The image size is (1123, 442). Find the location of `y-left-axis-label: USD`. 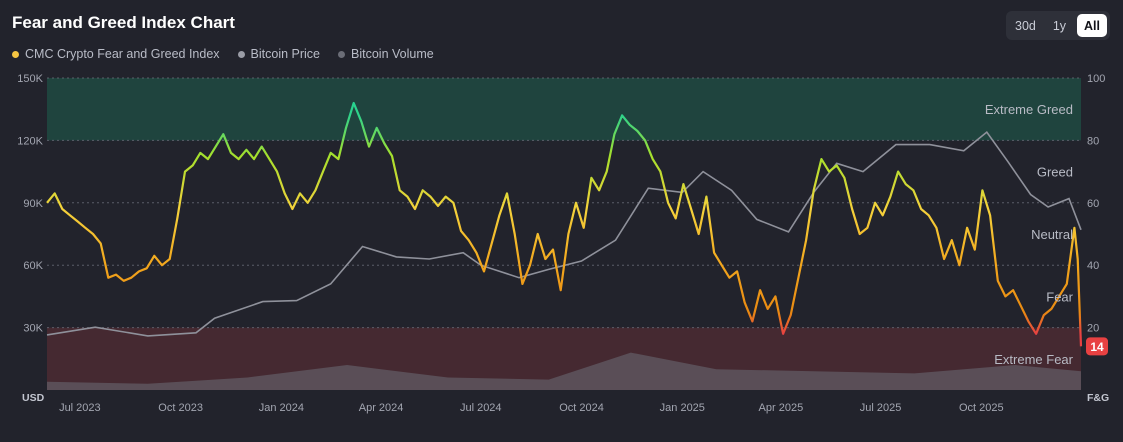

y-left-axis-label: USD is located at coordinates (33, 398).